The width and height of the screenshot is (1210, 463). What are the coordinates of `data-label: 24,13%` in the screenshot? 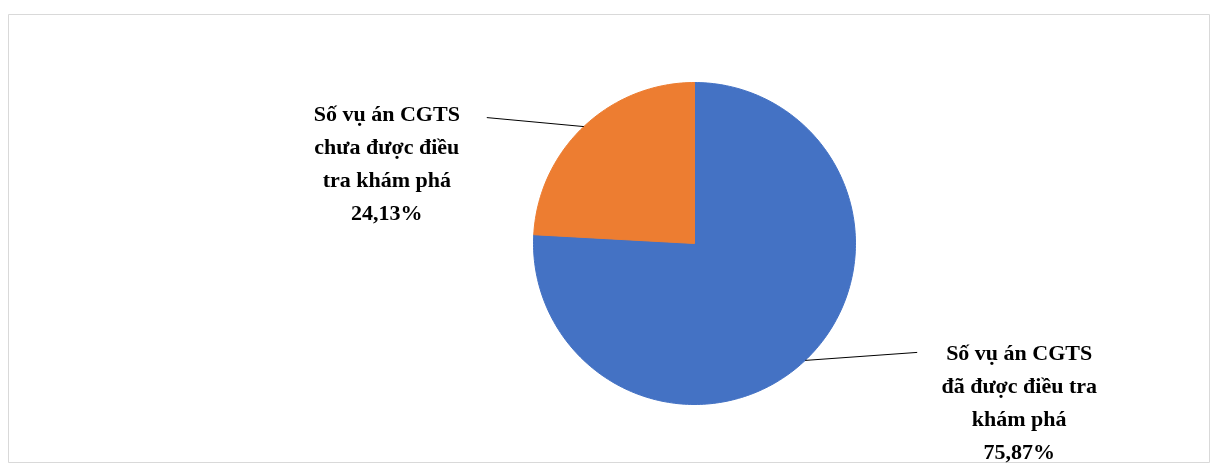 It's located at (387, 213).